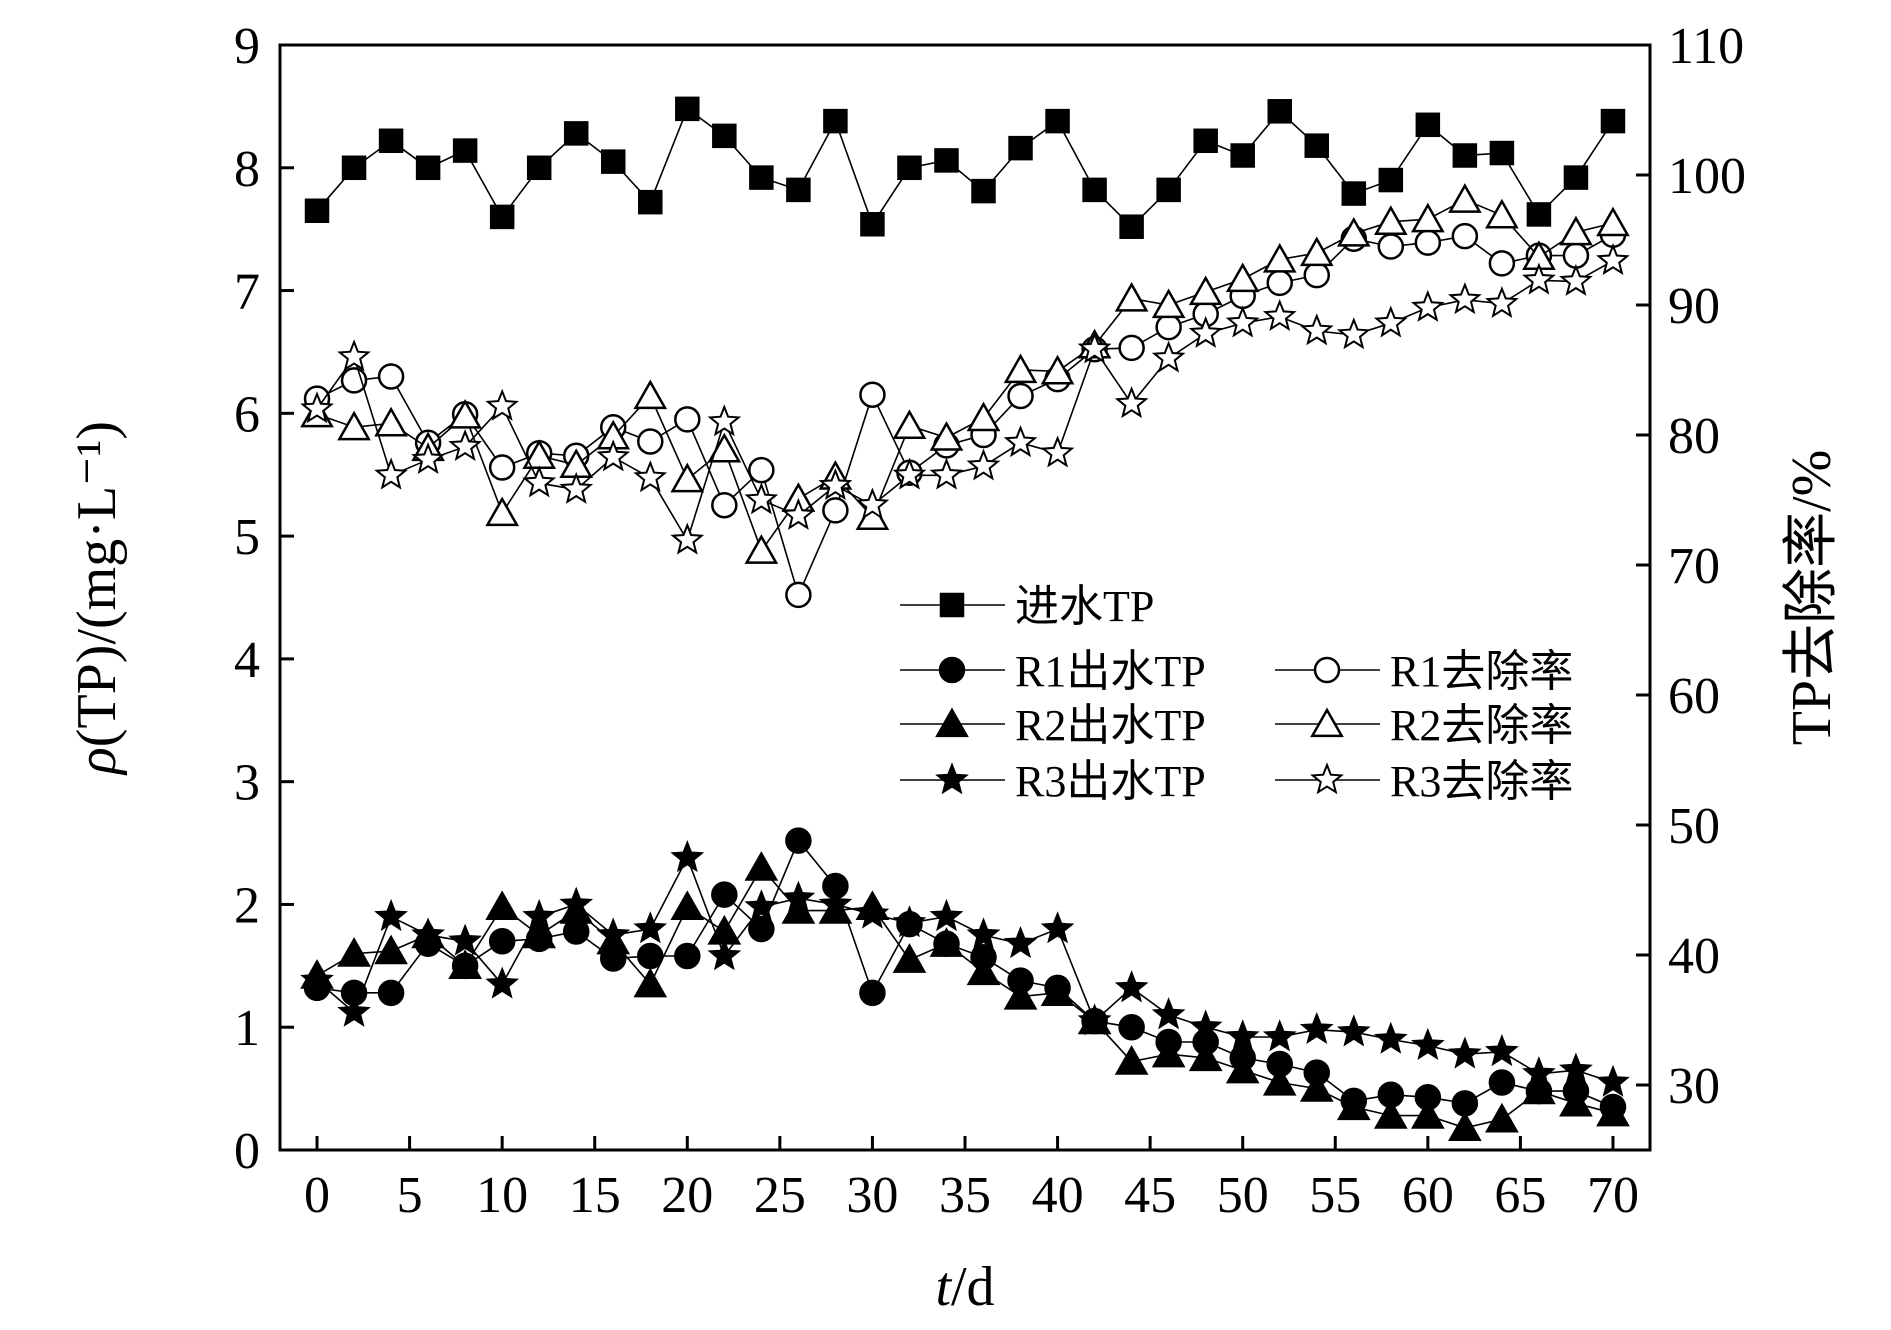  I want to click on y-tick-label: 1, so click(247, 1028).